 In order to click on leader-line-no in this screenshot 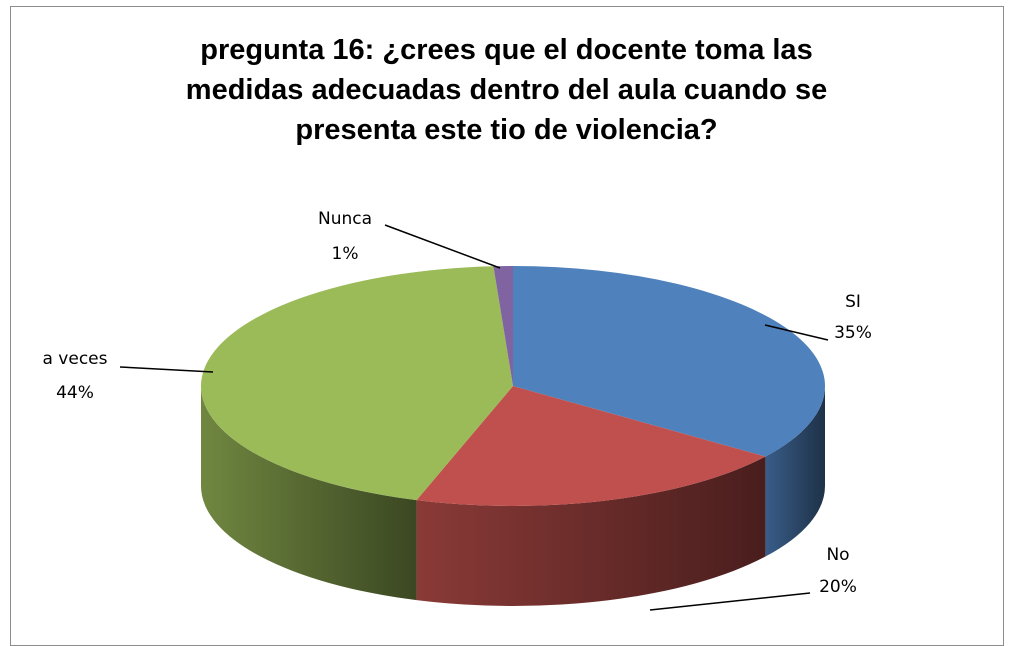, I will do `click(730, 601)`.